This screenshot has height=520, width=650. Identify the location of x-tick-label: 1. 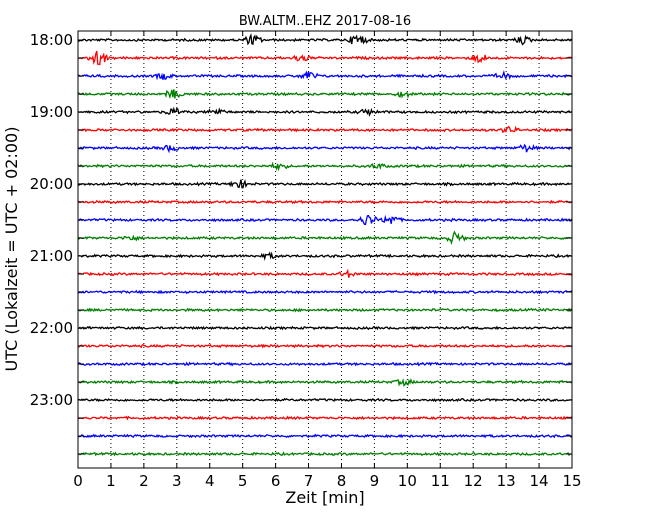
(111, 481).